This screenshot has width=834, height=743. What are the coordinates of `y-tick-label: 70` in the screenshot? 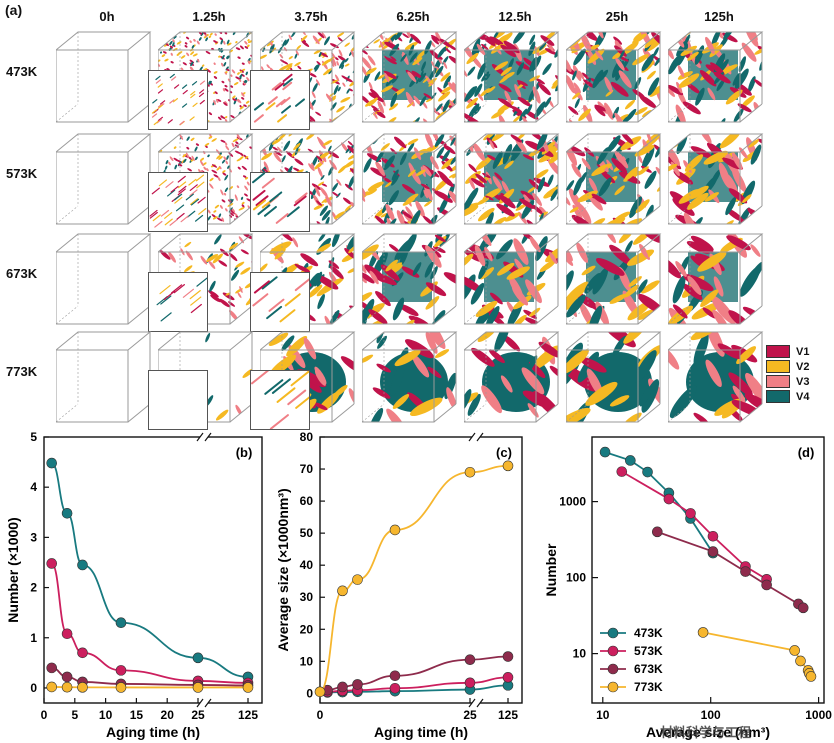 It's located at (307, 469).